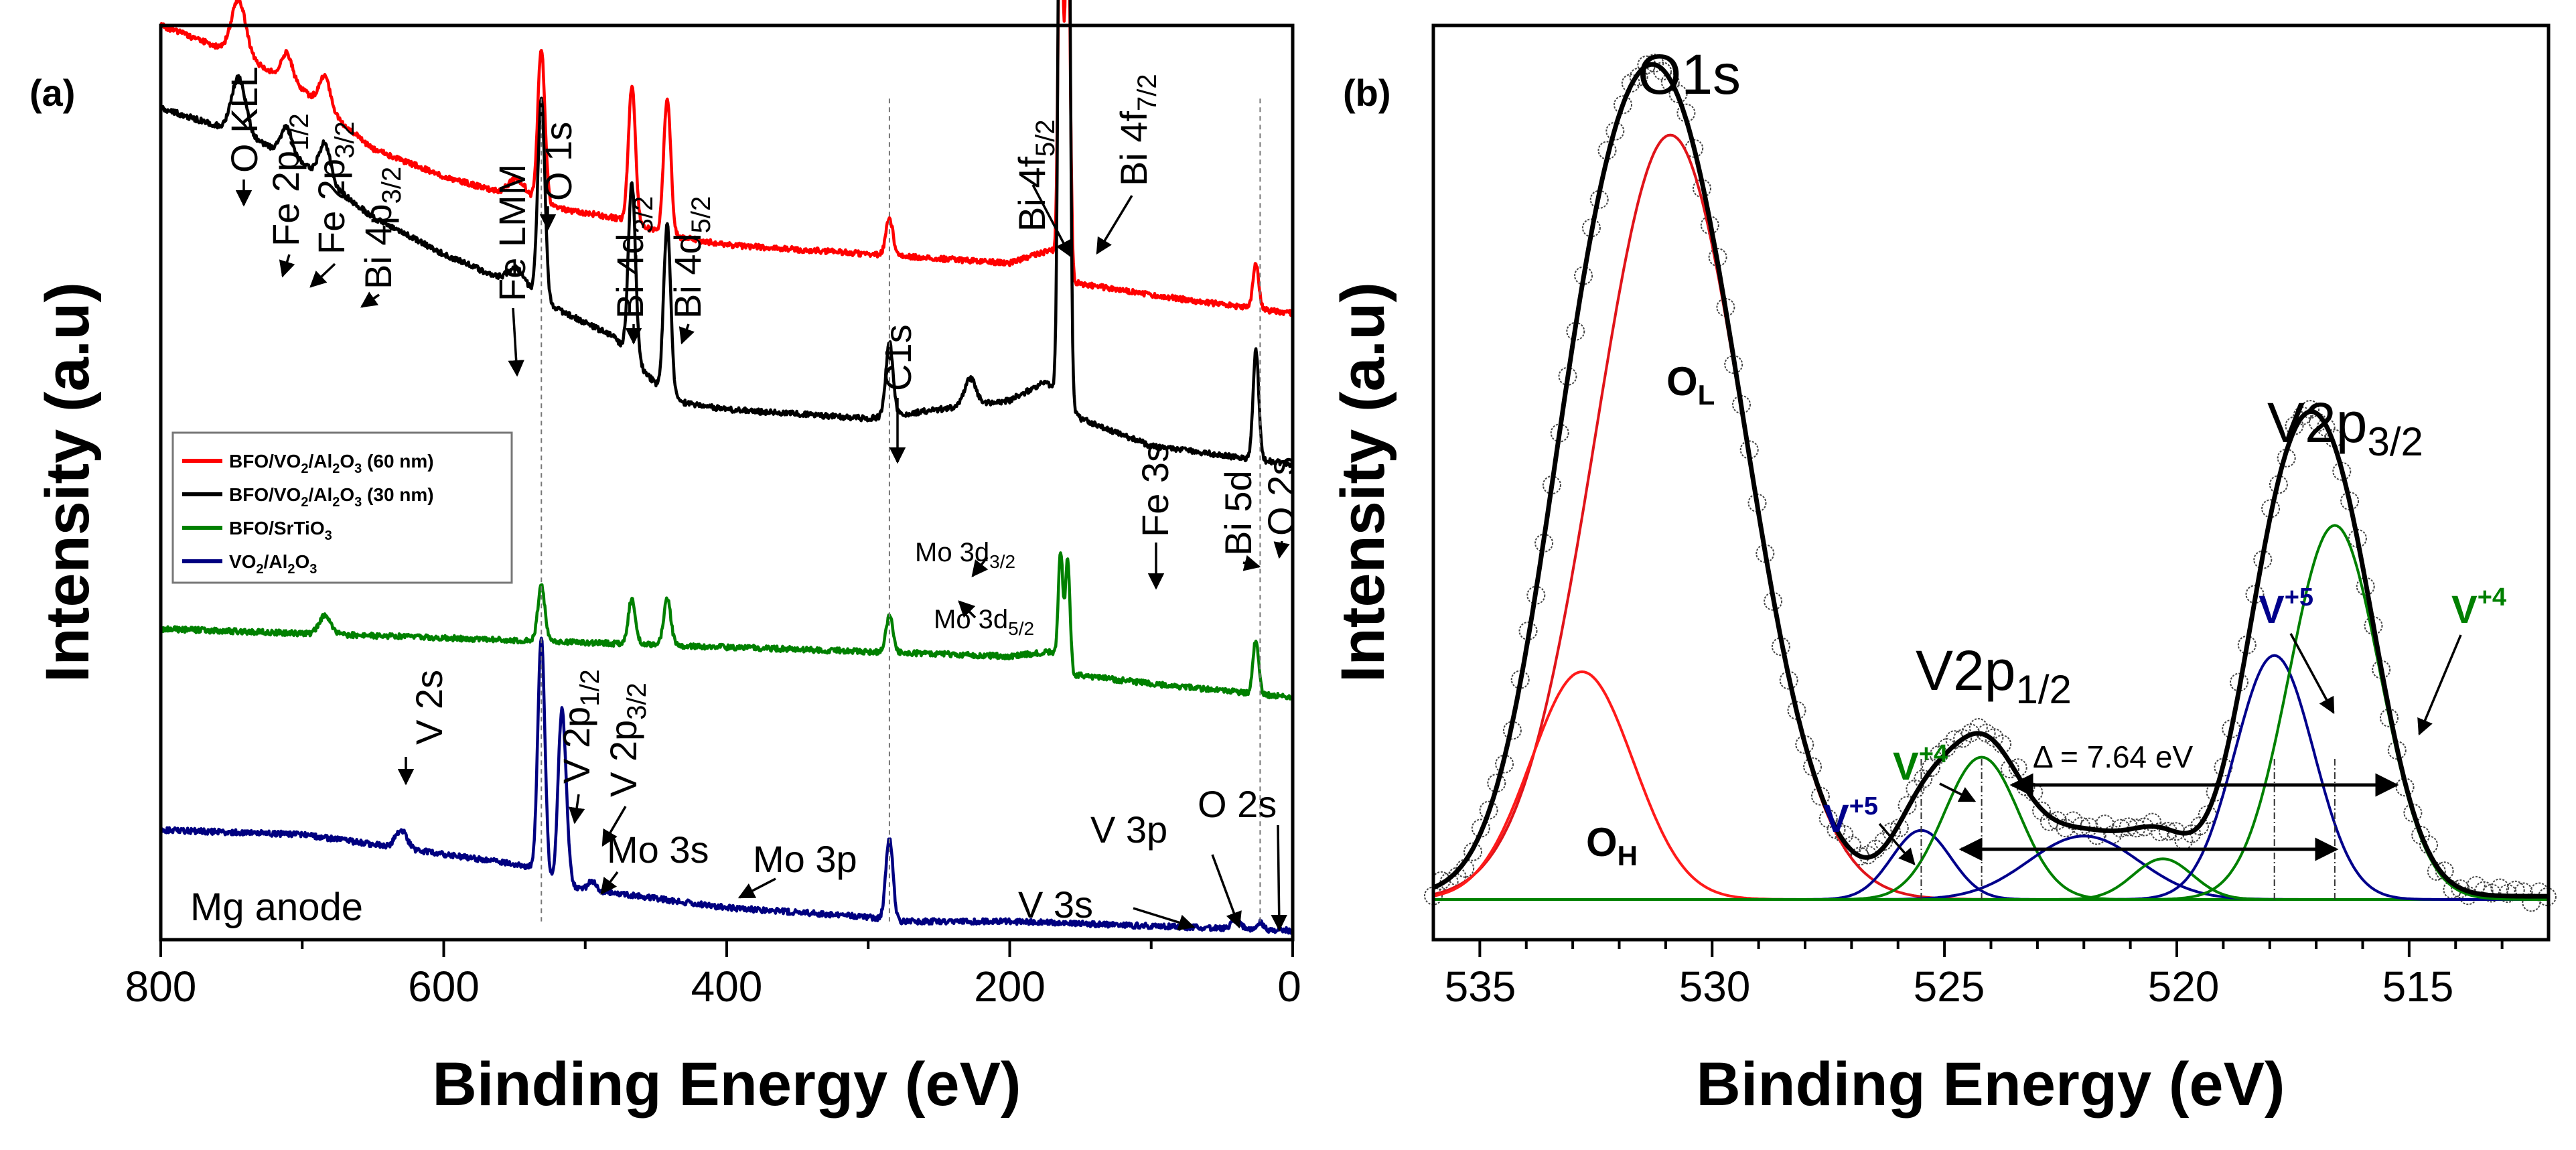 The height and width of the screenshot is (1150, 2576). I want to click on component-curve, so click(1991, 712).